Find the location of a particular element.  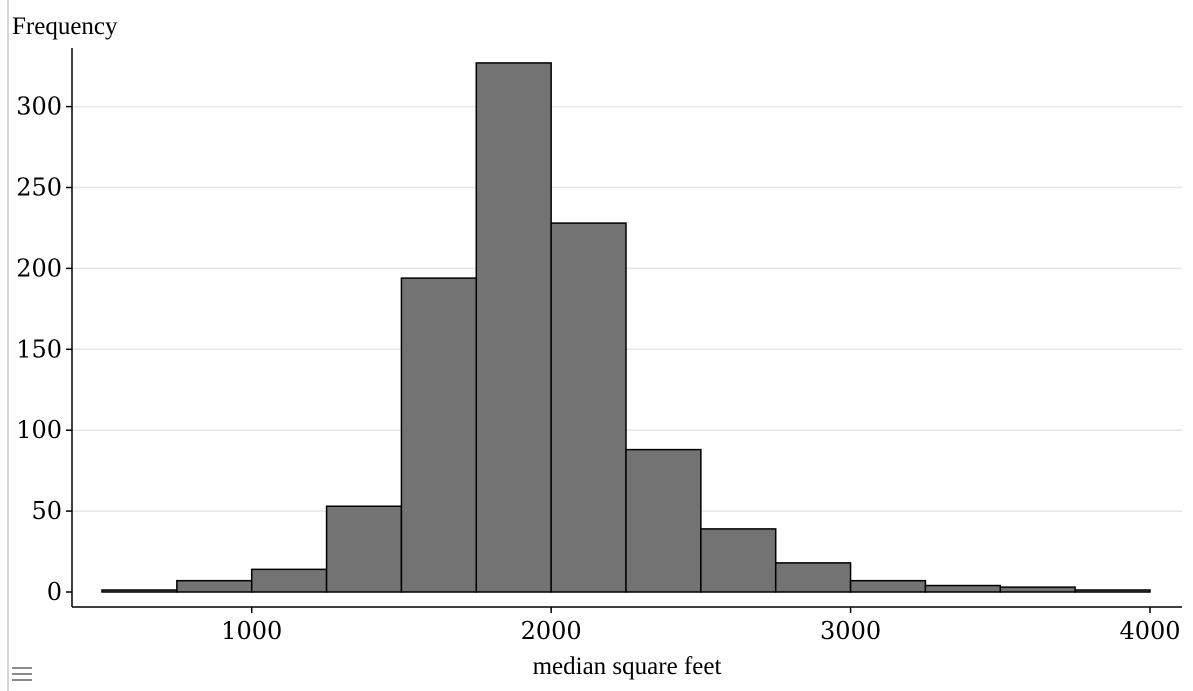

y-tick-label: 100 is located at coordinates (39, 430).